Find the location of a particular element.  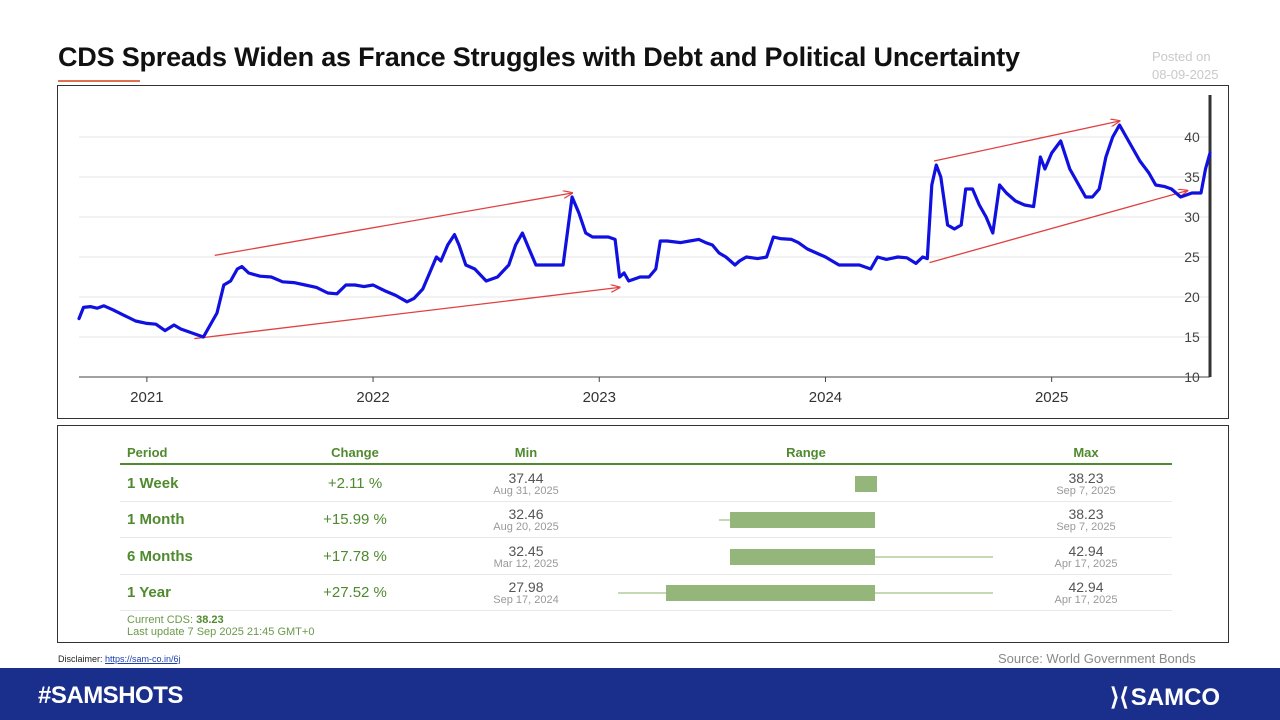

x-tick-label: 2021 is located at coordinates (146, 397).